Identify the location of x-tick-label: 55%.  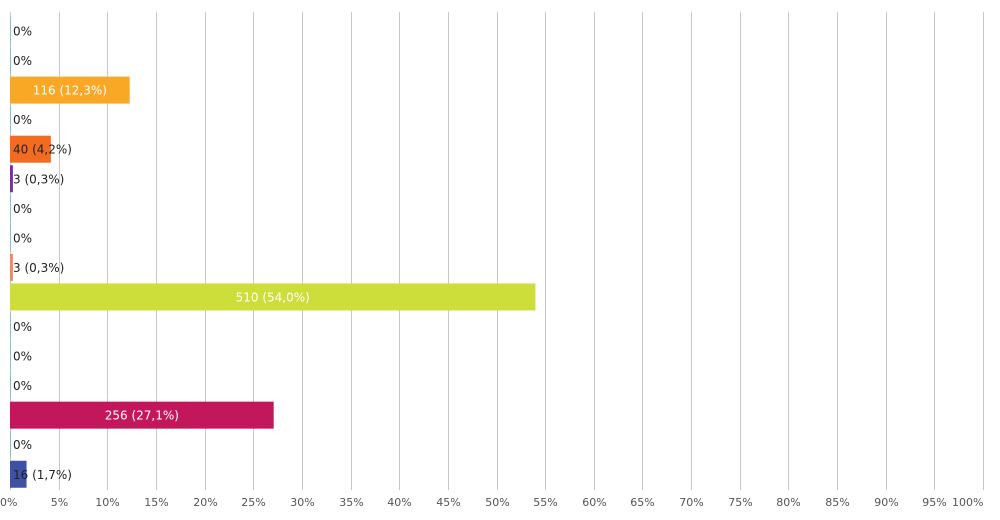
(545, 502).